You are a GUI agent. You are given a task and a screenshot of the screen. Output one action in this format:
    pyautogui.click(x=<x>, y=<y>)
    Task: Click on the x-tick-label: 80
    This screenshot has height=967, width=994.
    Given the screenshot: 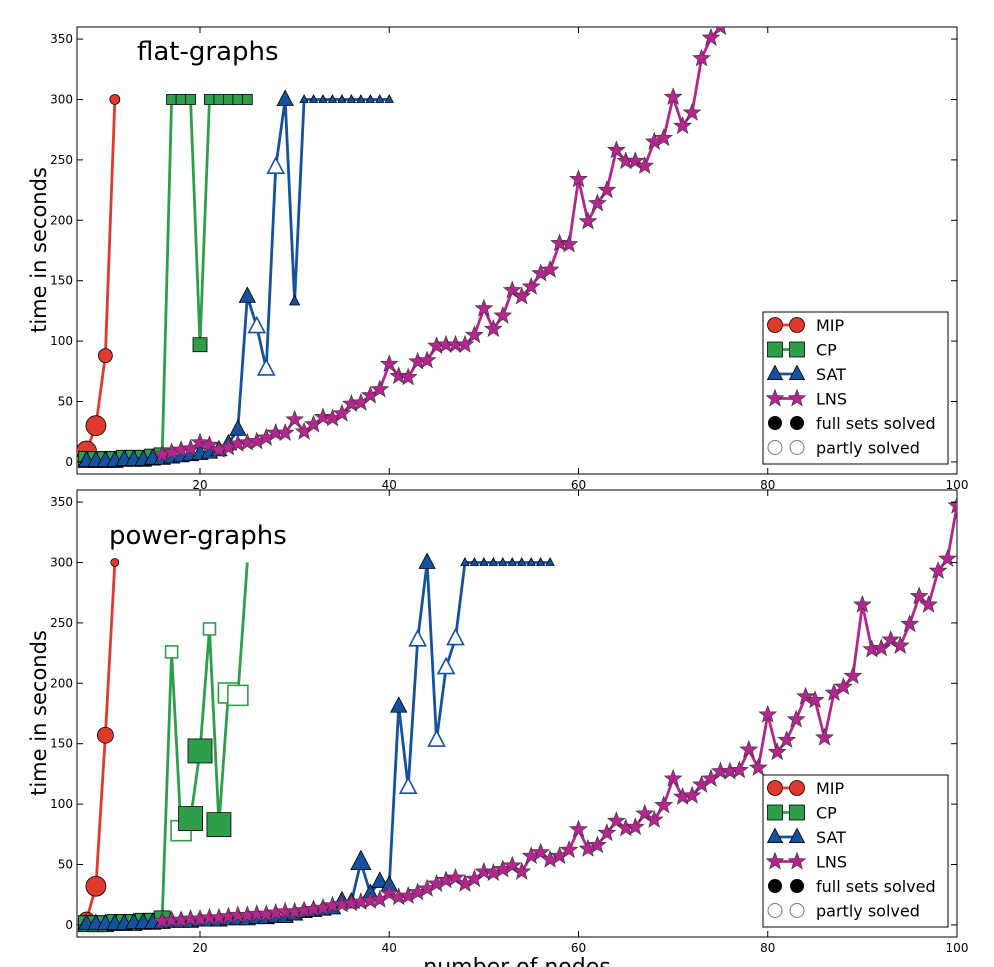 What is the action you would take?
    pyautogui.click(x=767, y=485)
    